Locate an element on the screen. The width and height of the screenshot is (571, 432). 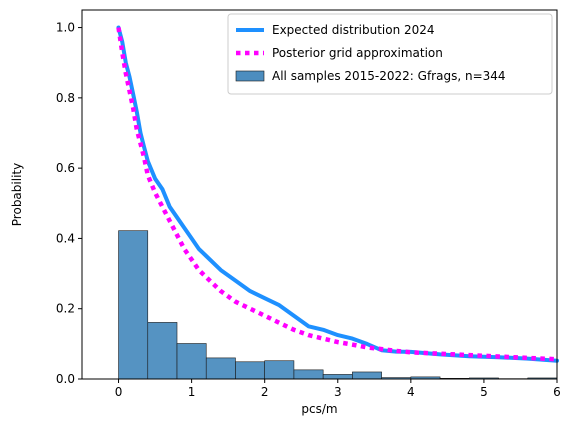
x-axis-label: pcs/m is located at coordinates (319, 409).